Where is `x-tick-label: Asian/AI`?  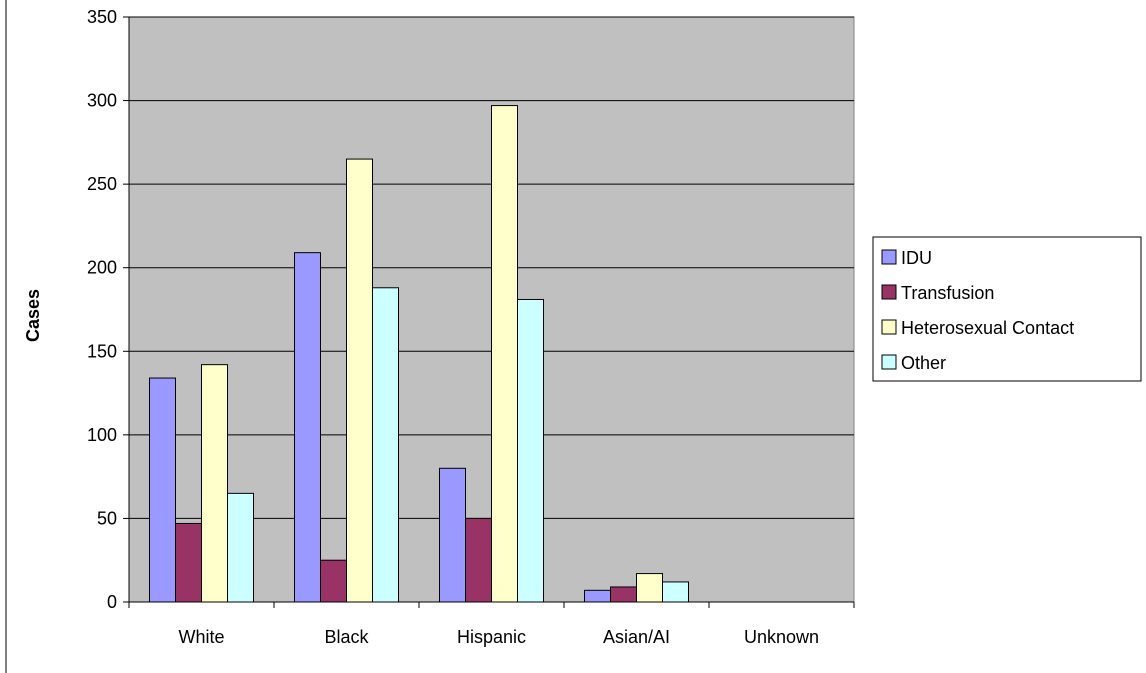
x-tick-label: Asian/AI is located at coordinates (636, 637).